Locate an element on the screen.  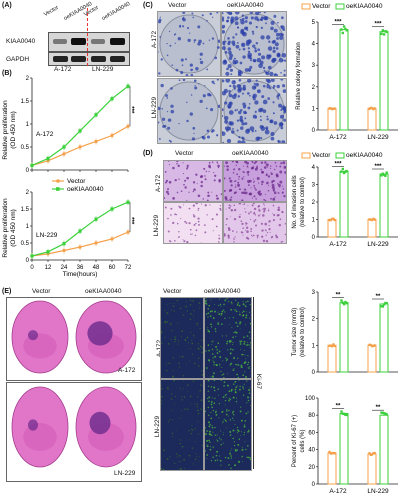
texture is located at coordinates (189, 44).